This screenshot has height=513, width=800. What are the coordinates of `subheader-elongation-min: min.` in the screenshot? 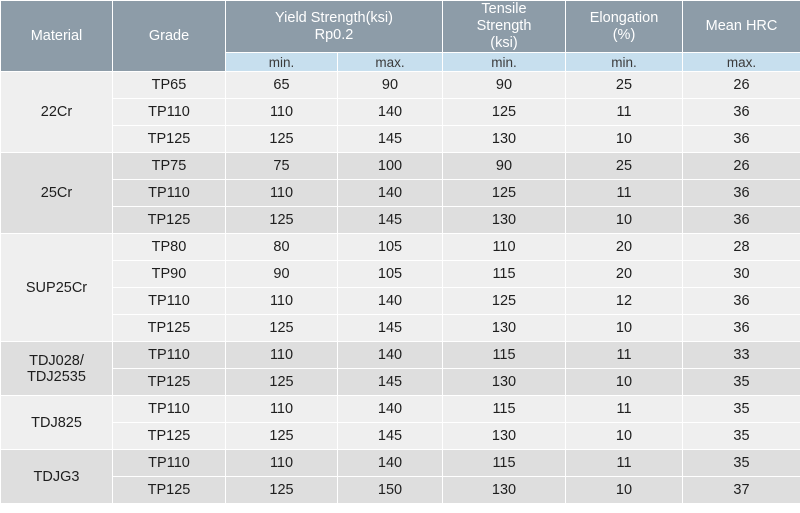 It's located at (624, 62).